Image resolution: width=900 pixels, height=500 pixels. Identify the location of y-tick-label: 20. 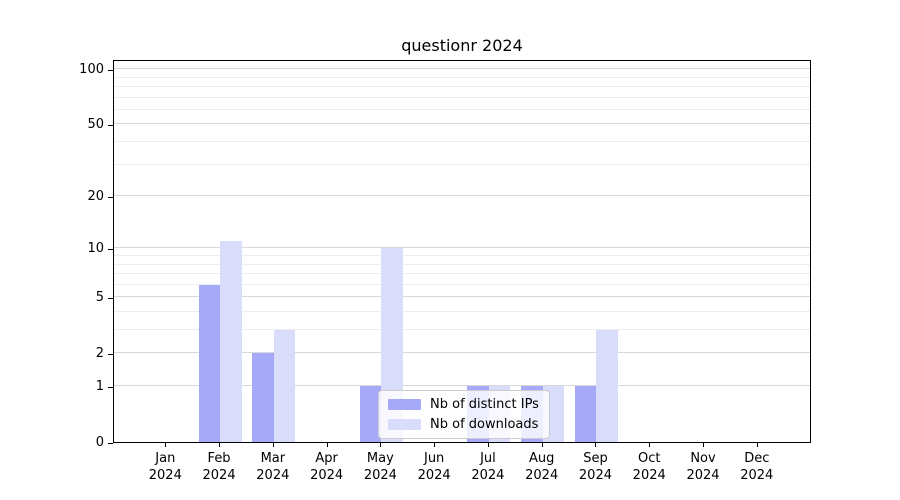
(95, 197).